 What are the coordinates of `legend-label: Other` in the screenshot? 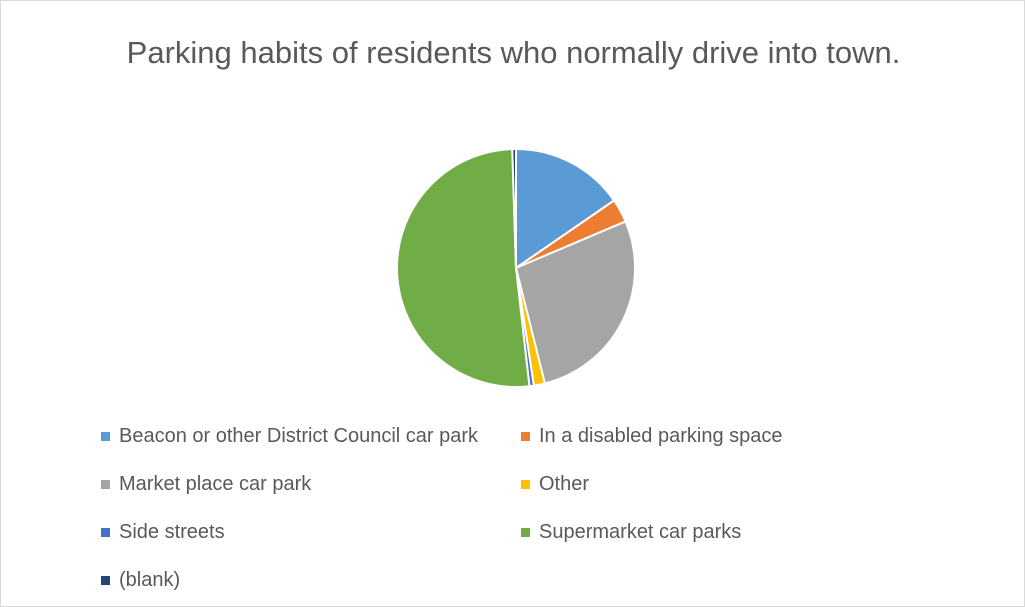 It's located at (564, 483).